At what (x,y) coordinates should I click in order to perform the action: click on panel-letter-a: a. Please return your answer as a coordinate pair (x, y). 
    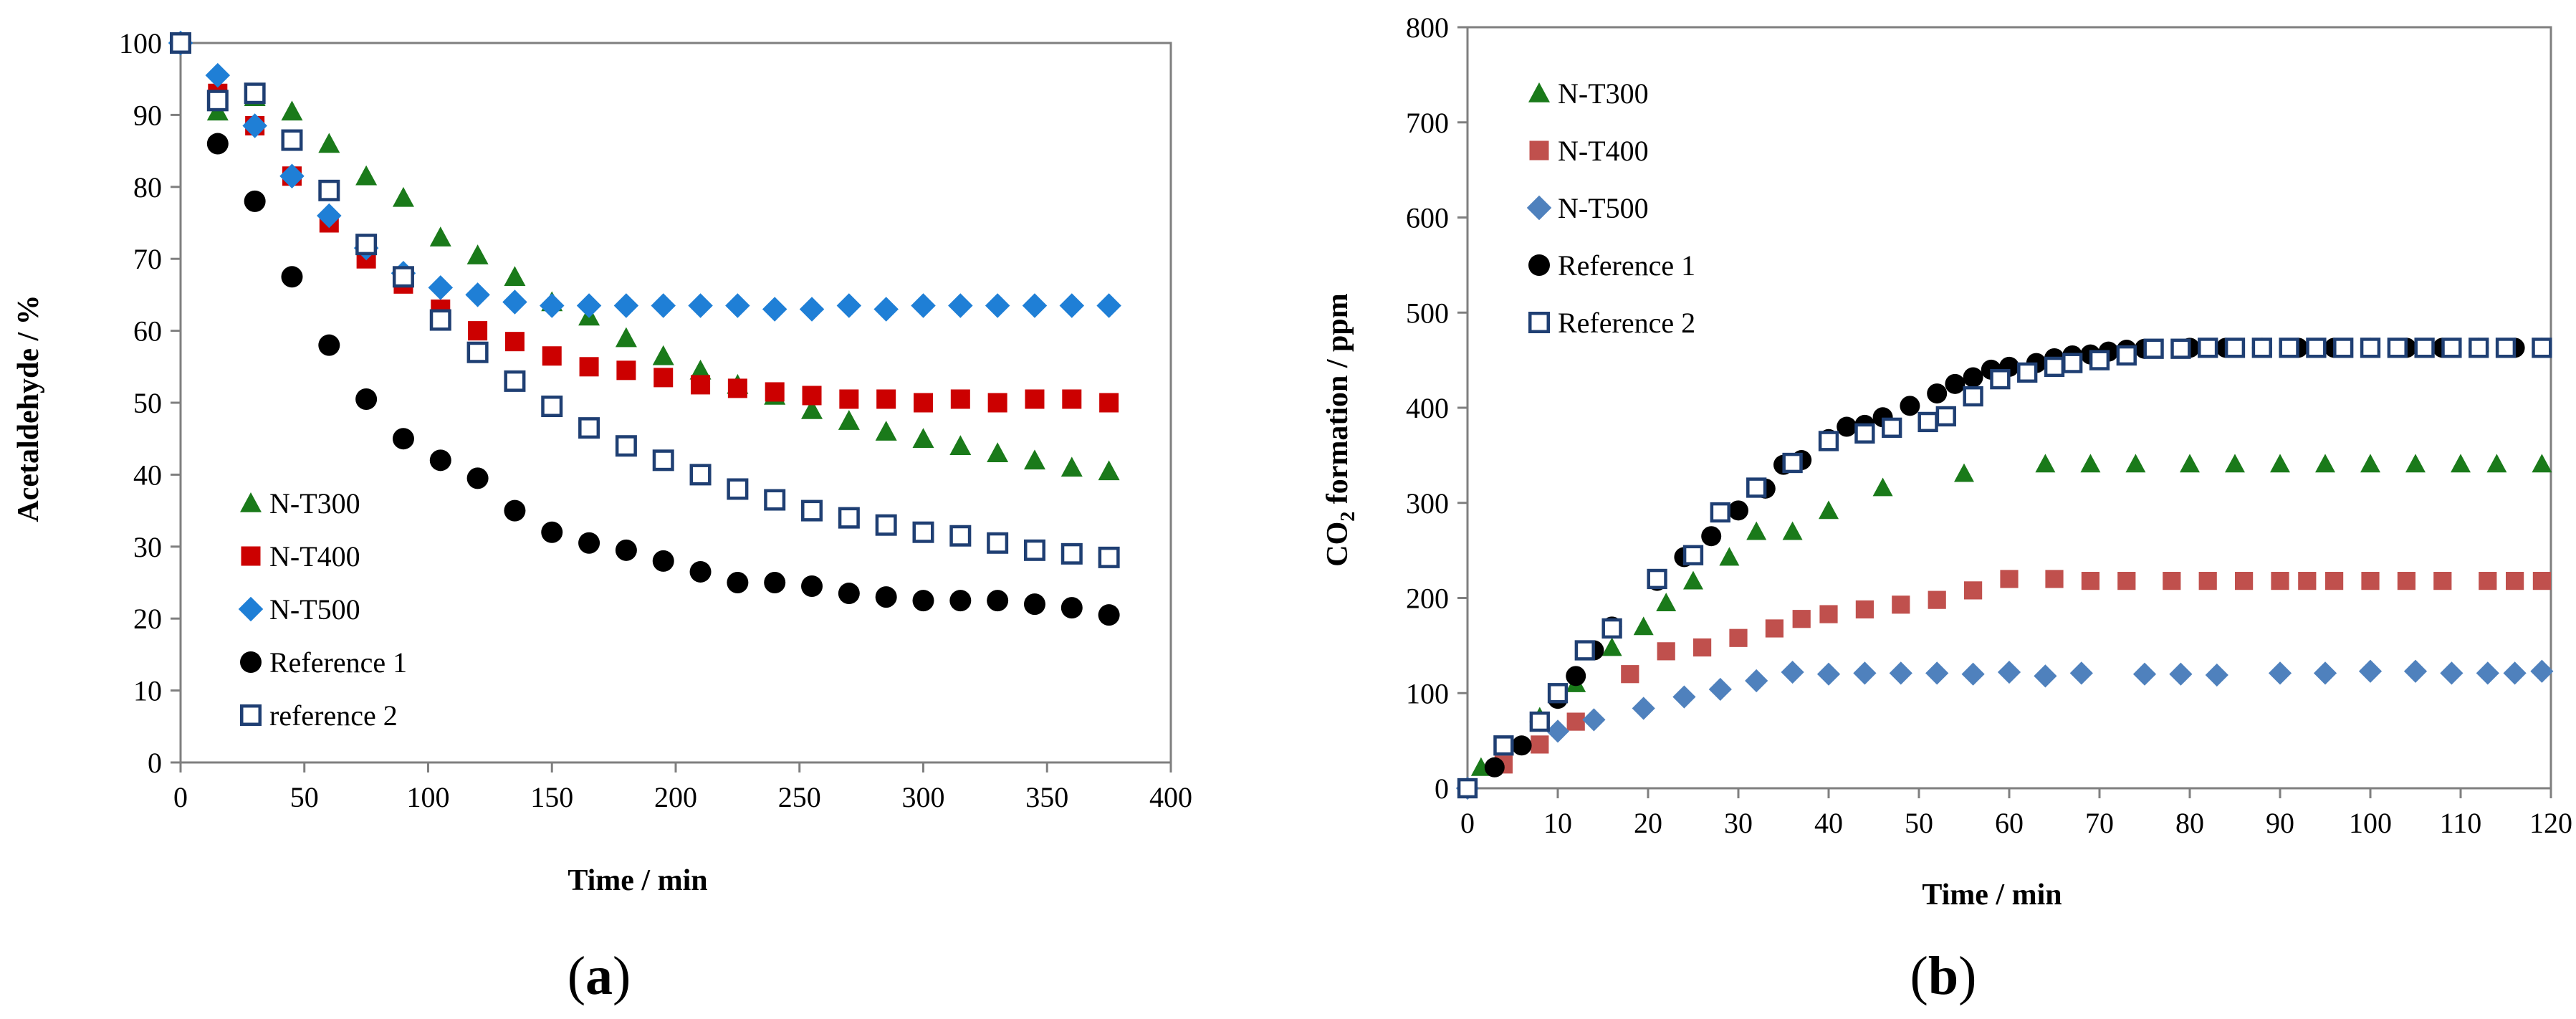
    Looking at the image, I should click on (599, 976).